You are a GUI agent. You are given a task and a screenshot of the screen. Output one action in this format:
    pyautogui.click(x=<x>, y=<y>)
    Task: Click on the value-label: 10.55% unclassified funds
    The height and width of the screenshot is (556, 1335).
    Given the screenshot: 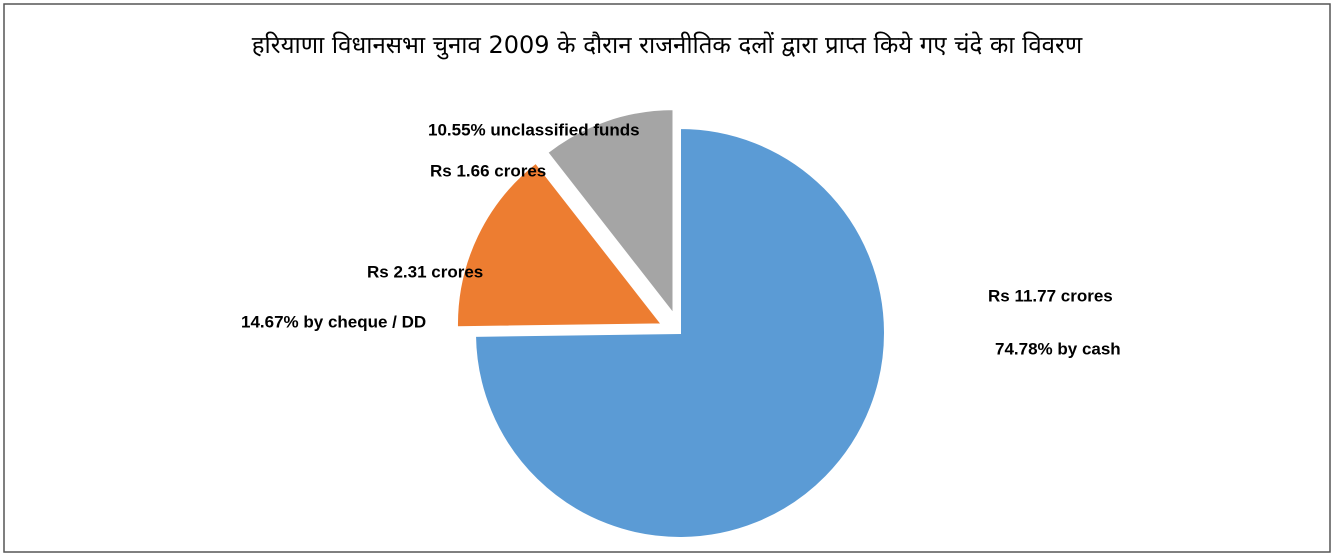 What is the action you would take?
    pyautogui.click(x=534, y=129)
    